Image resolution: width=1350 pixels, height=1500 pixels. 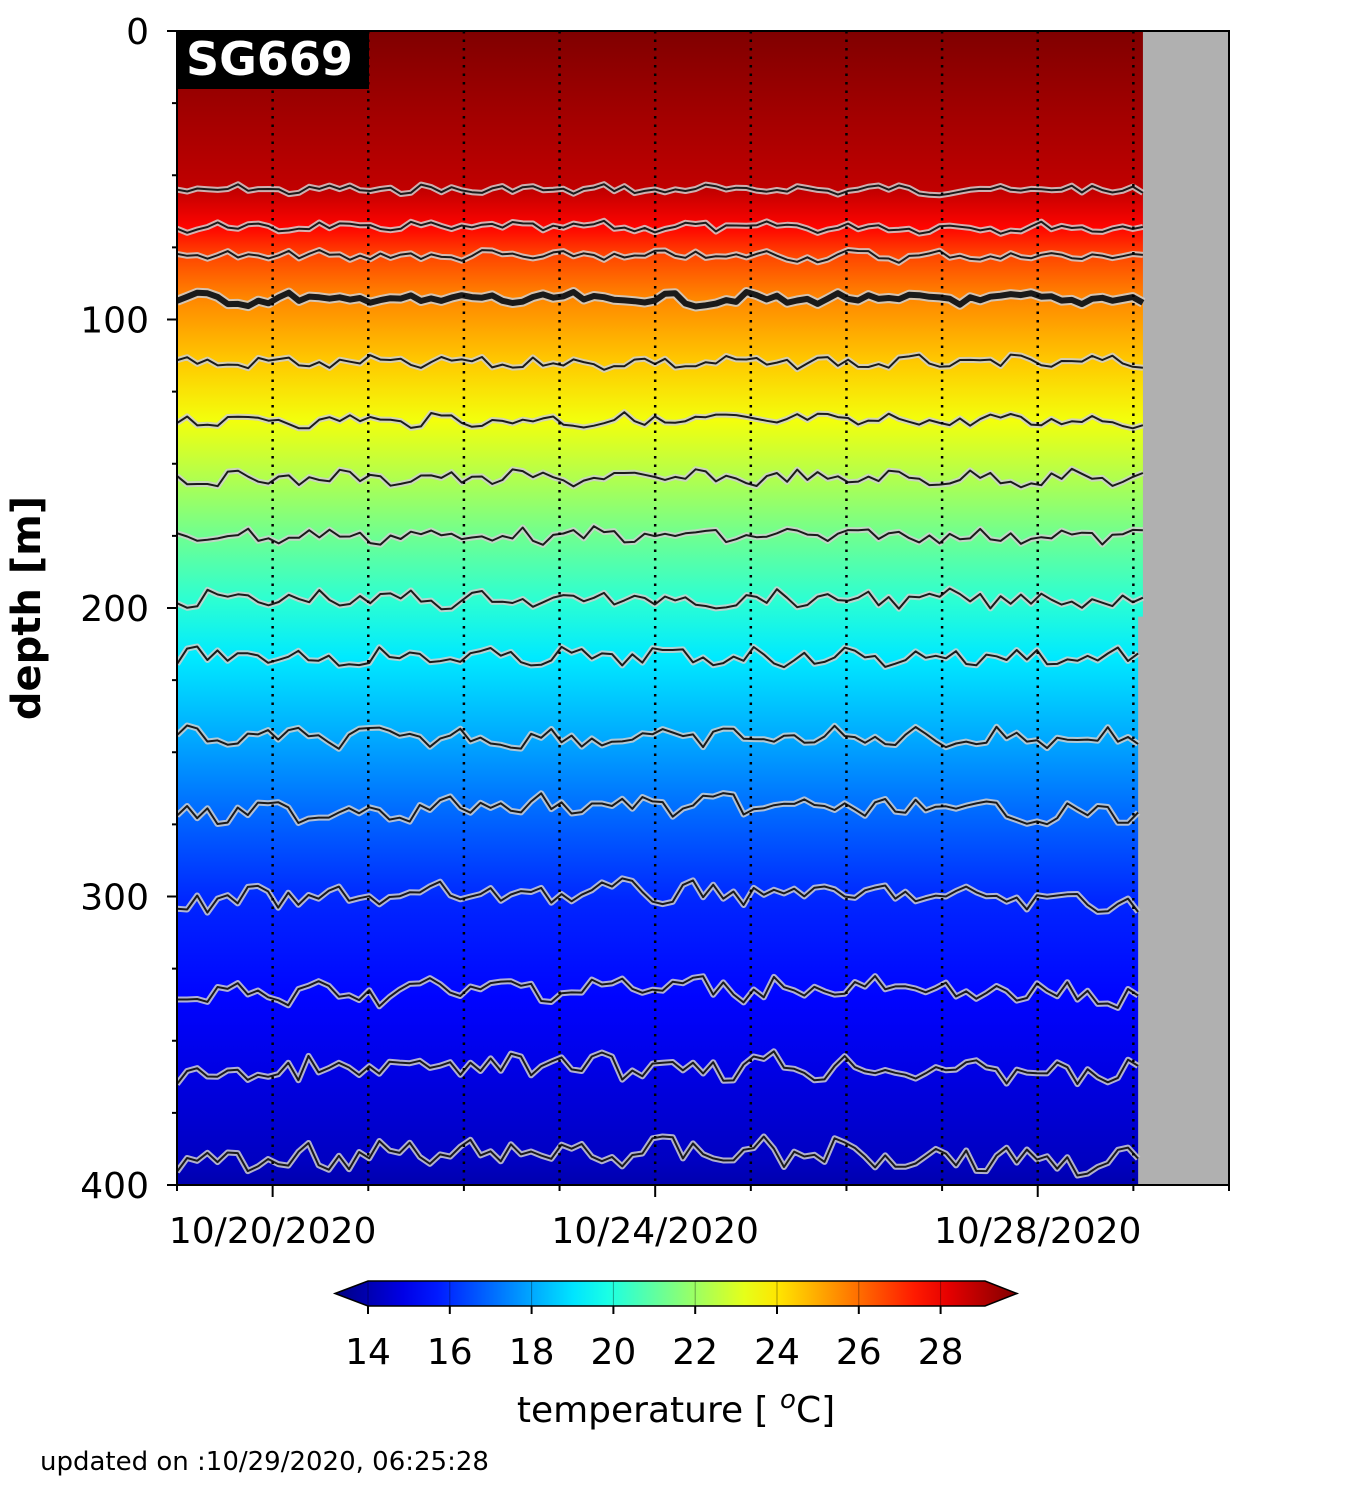 What do you see at coordinates (27, 608) in the screenshot?
I see `y-axis-title: depth [m]` at bounding box center [27, 608].